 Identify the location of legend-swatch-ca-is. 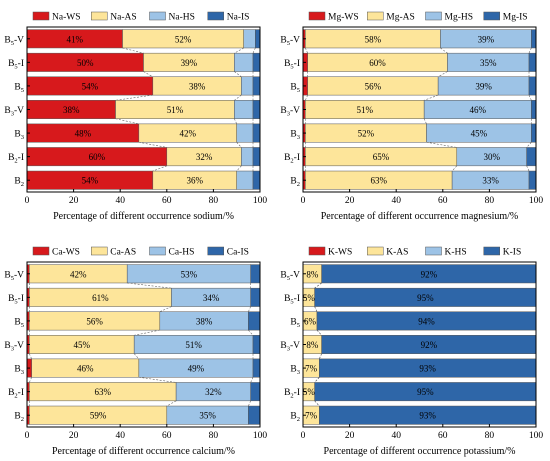
(215, 251).